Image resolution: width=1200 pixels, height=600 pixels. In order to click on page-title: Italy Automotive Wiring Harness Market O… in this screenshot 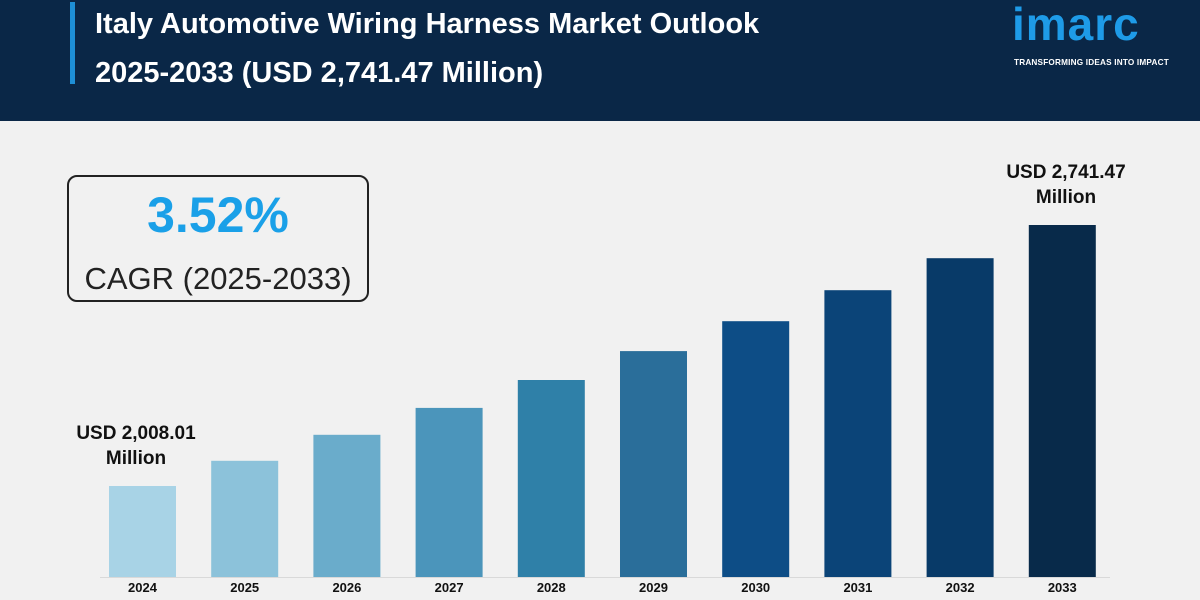, I will do `click(505, 49)`.